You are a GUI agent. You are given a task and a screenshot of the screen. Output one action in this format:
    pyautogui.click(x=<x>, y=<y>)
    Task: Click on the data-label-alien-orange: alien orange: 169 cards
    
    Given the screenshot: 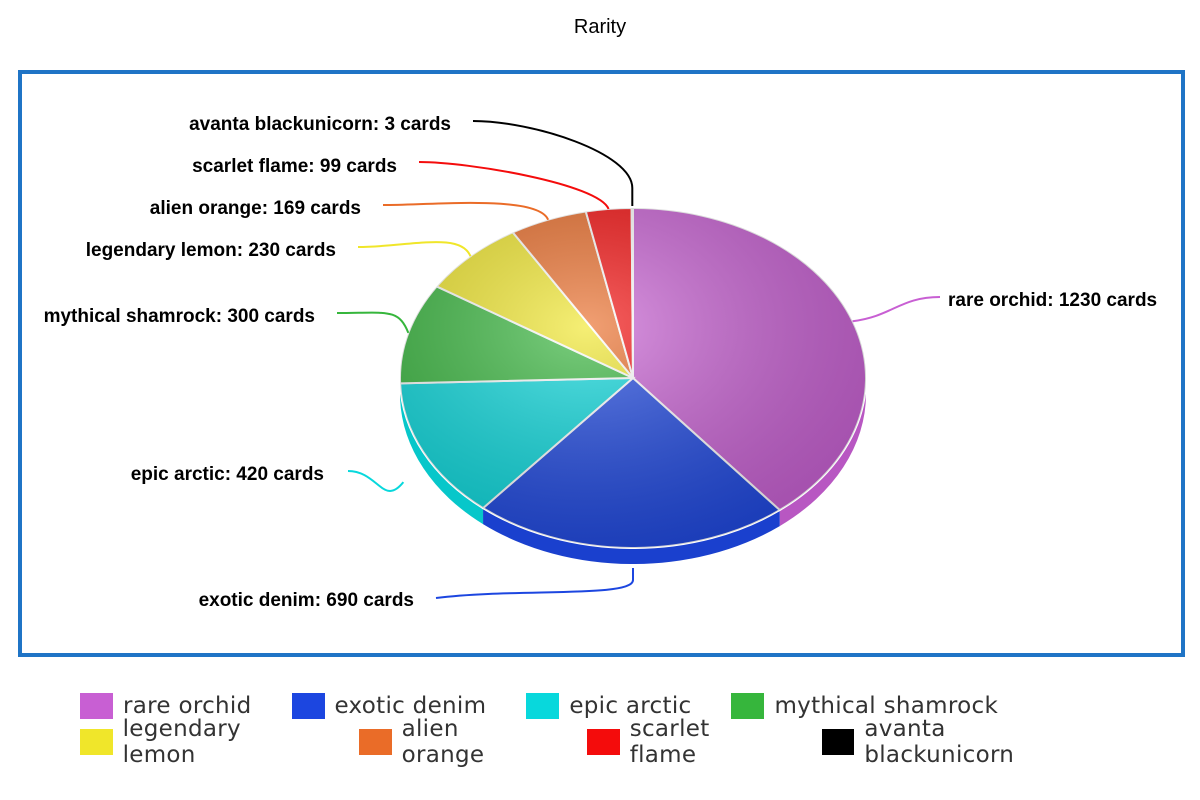 What is the action you would take?
    pyautogui.click(x=255, y=208)
    